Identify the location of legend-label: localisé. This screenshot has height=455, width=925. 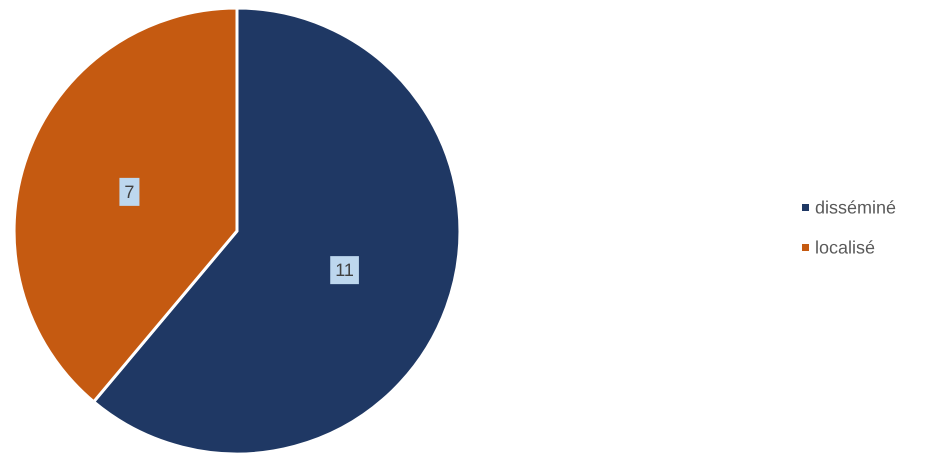
(845, 248).